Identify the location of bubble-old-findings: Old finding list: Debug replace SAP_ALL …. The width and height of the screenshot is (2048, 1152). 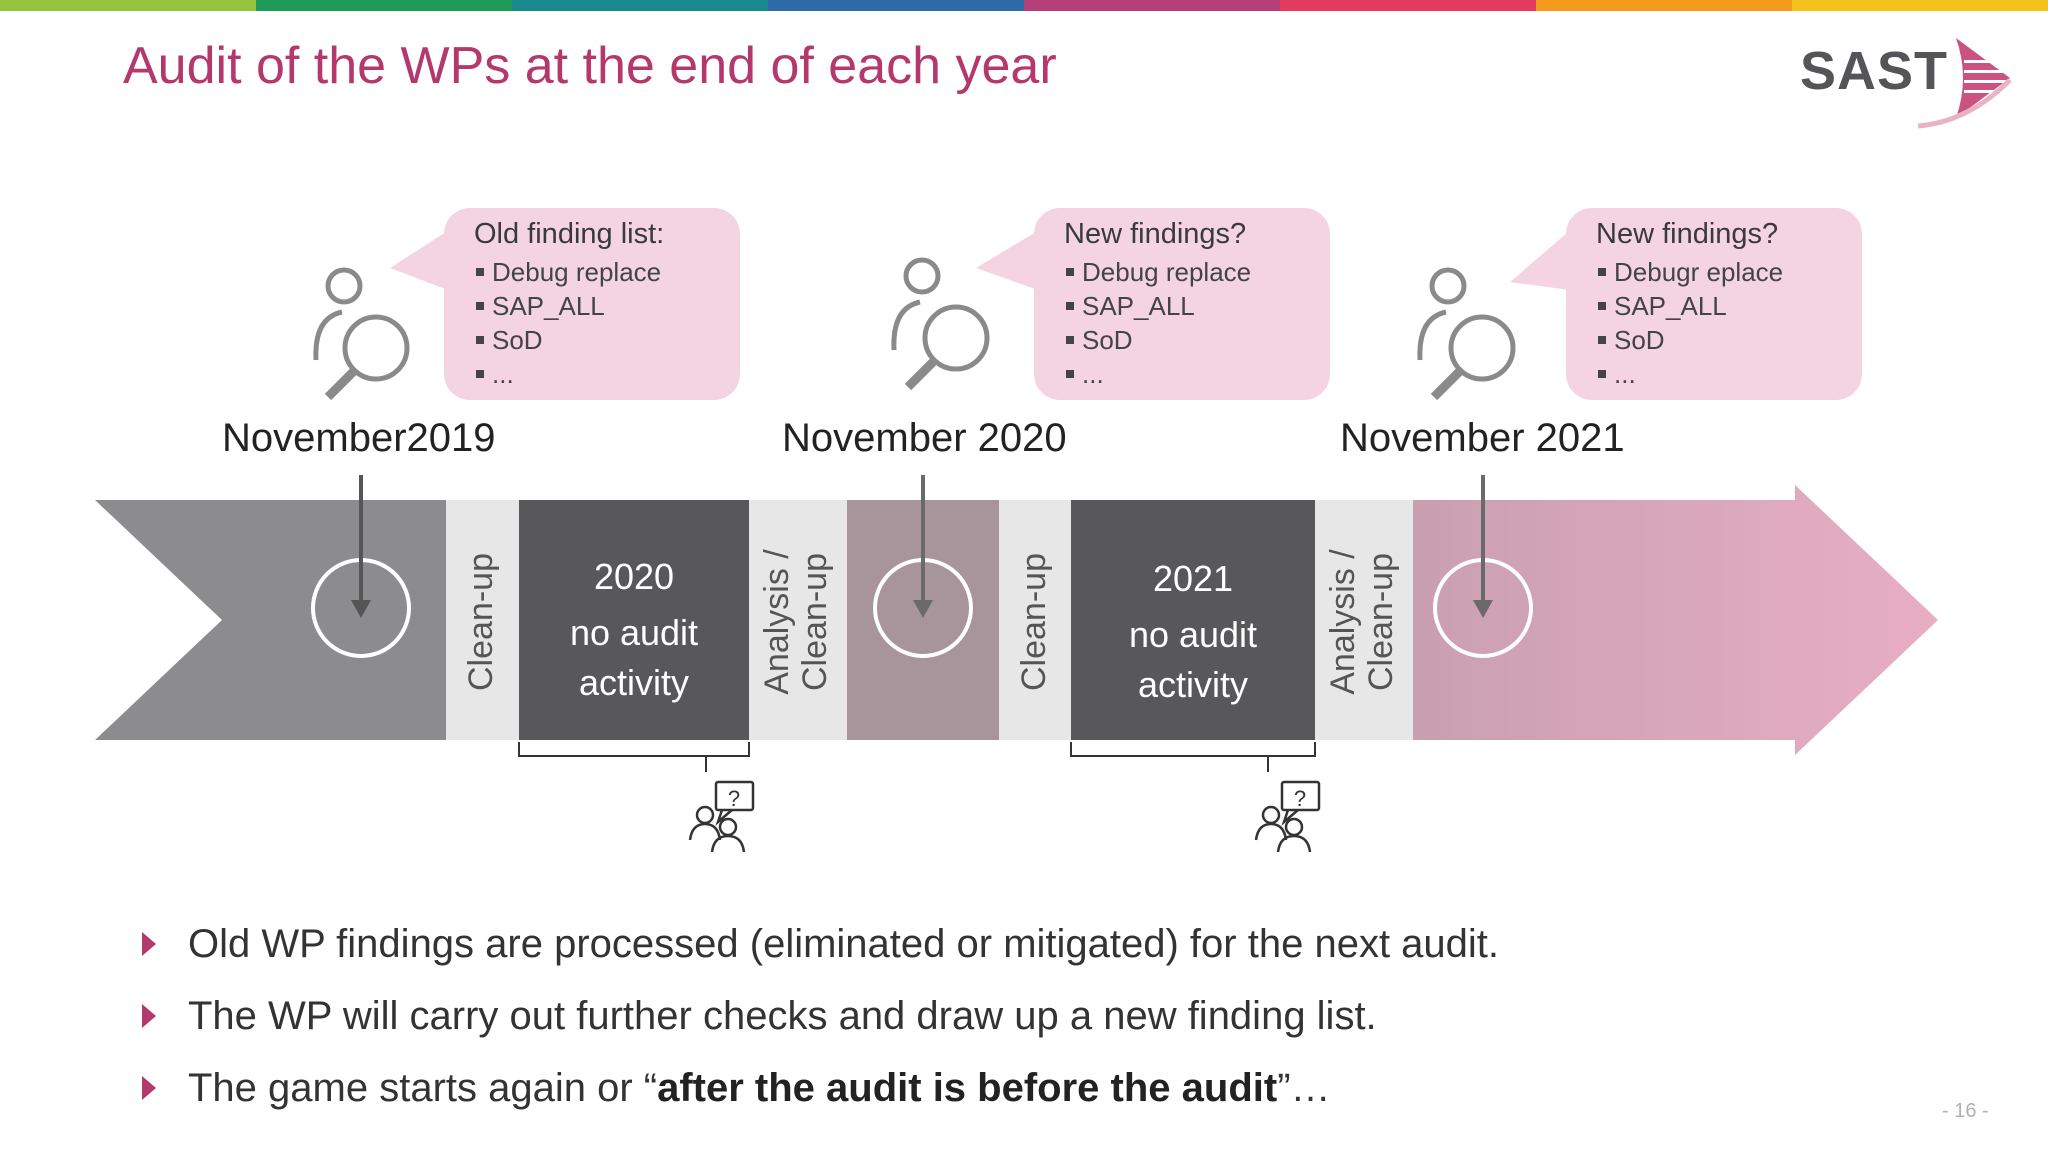
(592, 304).